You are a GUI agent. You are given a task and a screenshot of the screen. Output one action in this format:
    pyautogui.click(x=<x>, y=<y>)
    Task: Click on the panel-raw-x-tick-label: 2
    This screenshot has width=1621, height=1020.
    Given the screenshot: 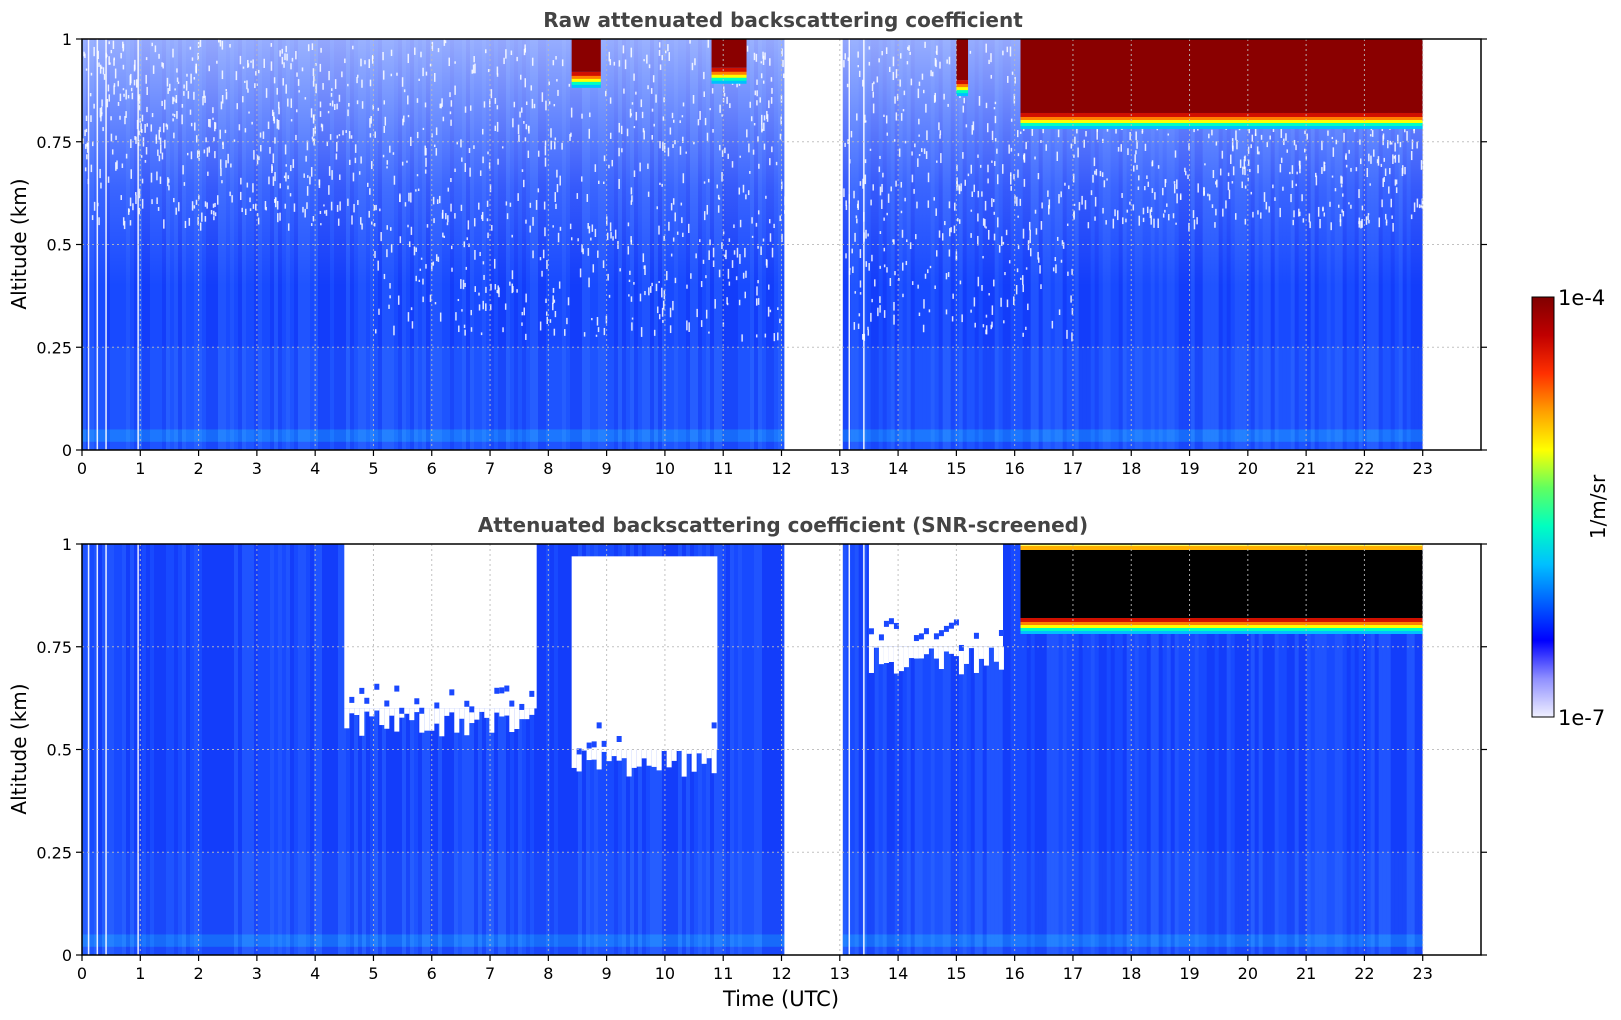 What is the action you would take?
    pyautogui.click(x=198, y=468)
    